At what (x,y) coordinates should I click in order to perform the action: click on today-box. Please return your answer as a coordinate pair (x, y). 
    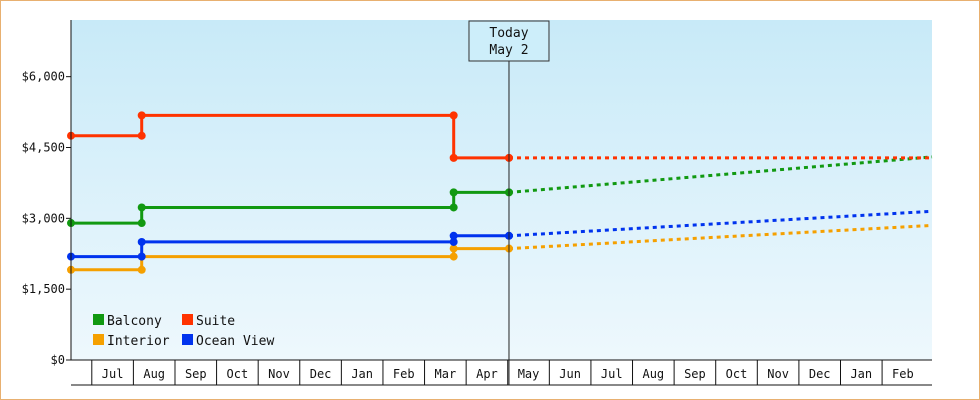
    Looking at the image, I should click on (509, 41).